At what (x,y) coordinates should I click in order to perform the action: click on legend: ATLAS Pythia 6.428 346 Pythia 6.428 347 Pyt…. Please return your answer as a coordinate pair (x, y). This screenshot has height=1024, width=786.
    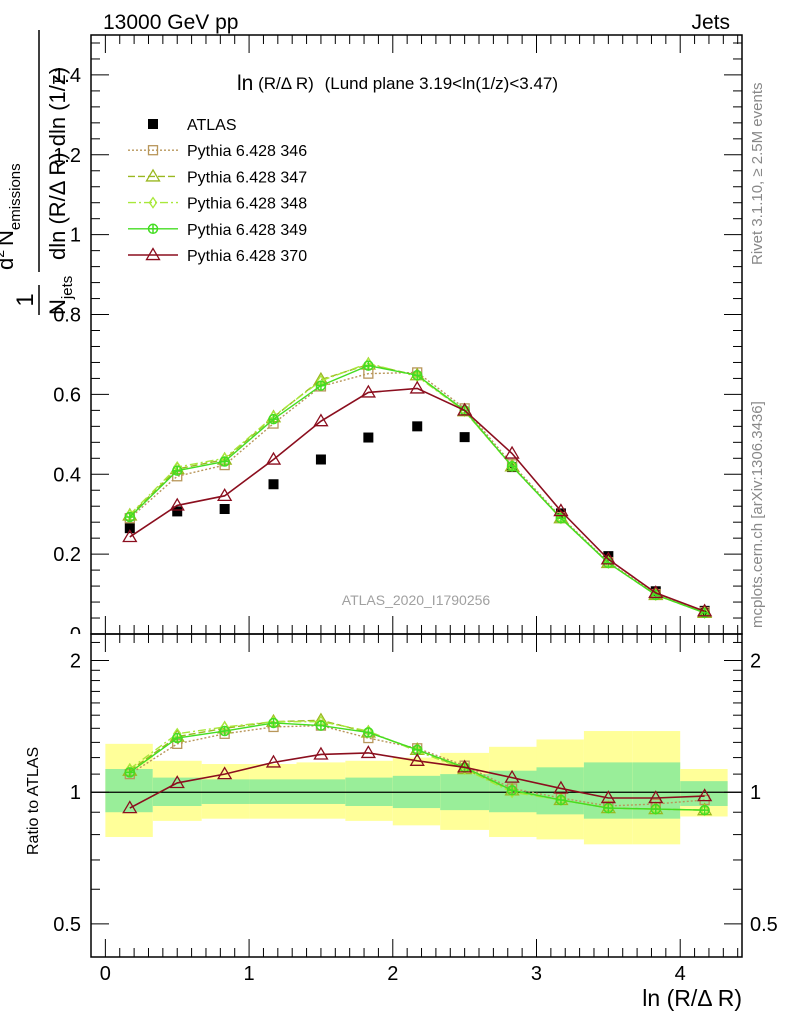
    Looking at the image, I should click on (217, 191).